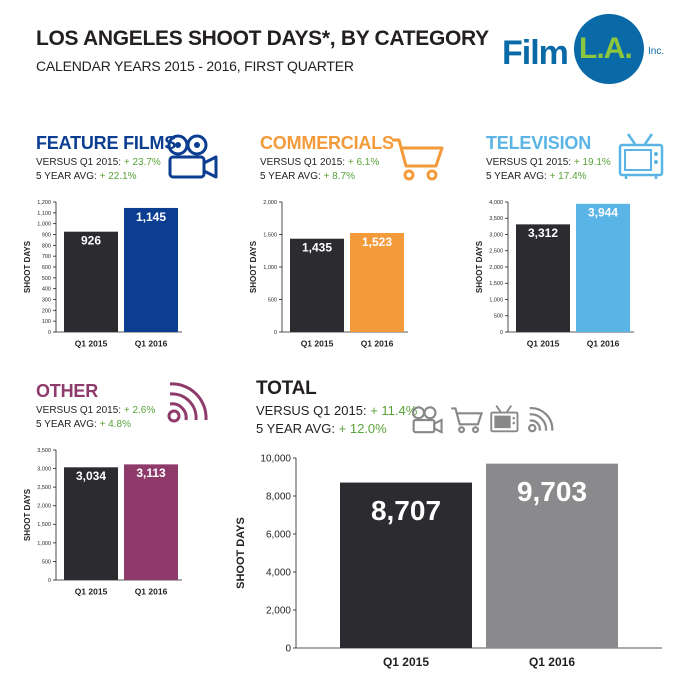 The height and width of the screenshot is (684, 686). I want to click on television-versus-stat: VERSUS Q1 2015: + 19.1%, so click(548, 162).